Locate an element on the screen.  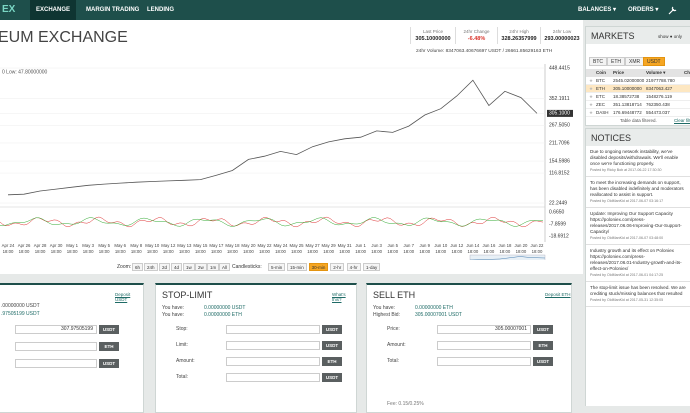
zoom-button: 6h is located at coordinates (138, 267).